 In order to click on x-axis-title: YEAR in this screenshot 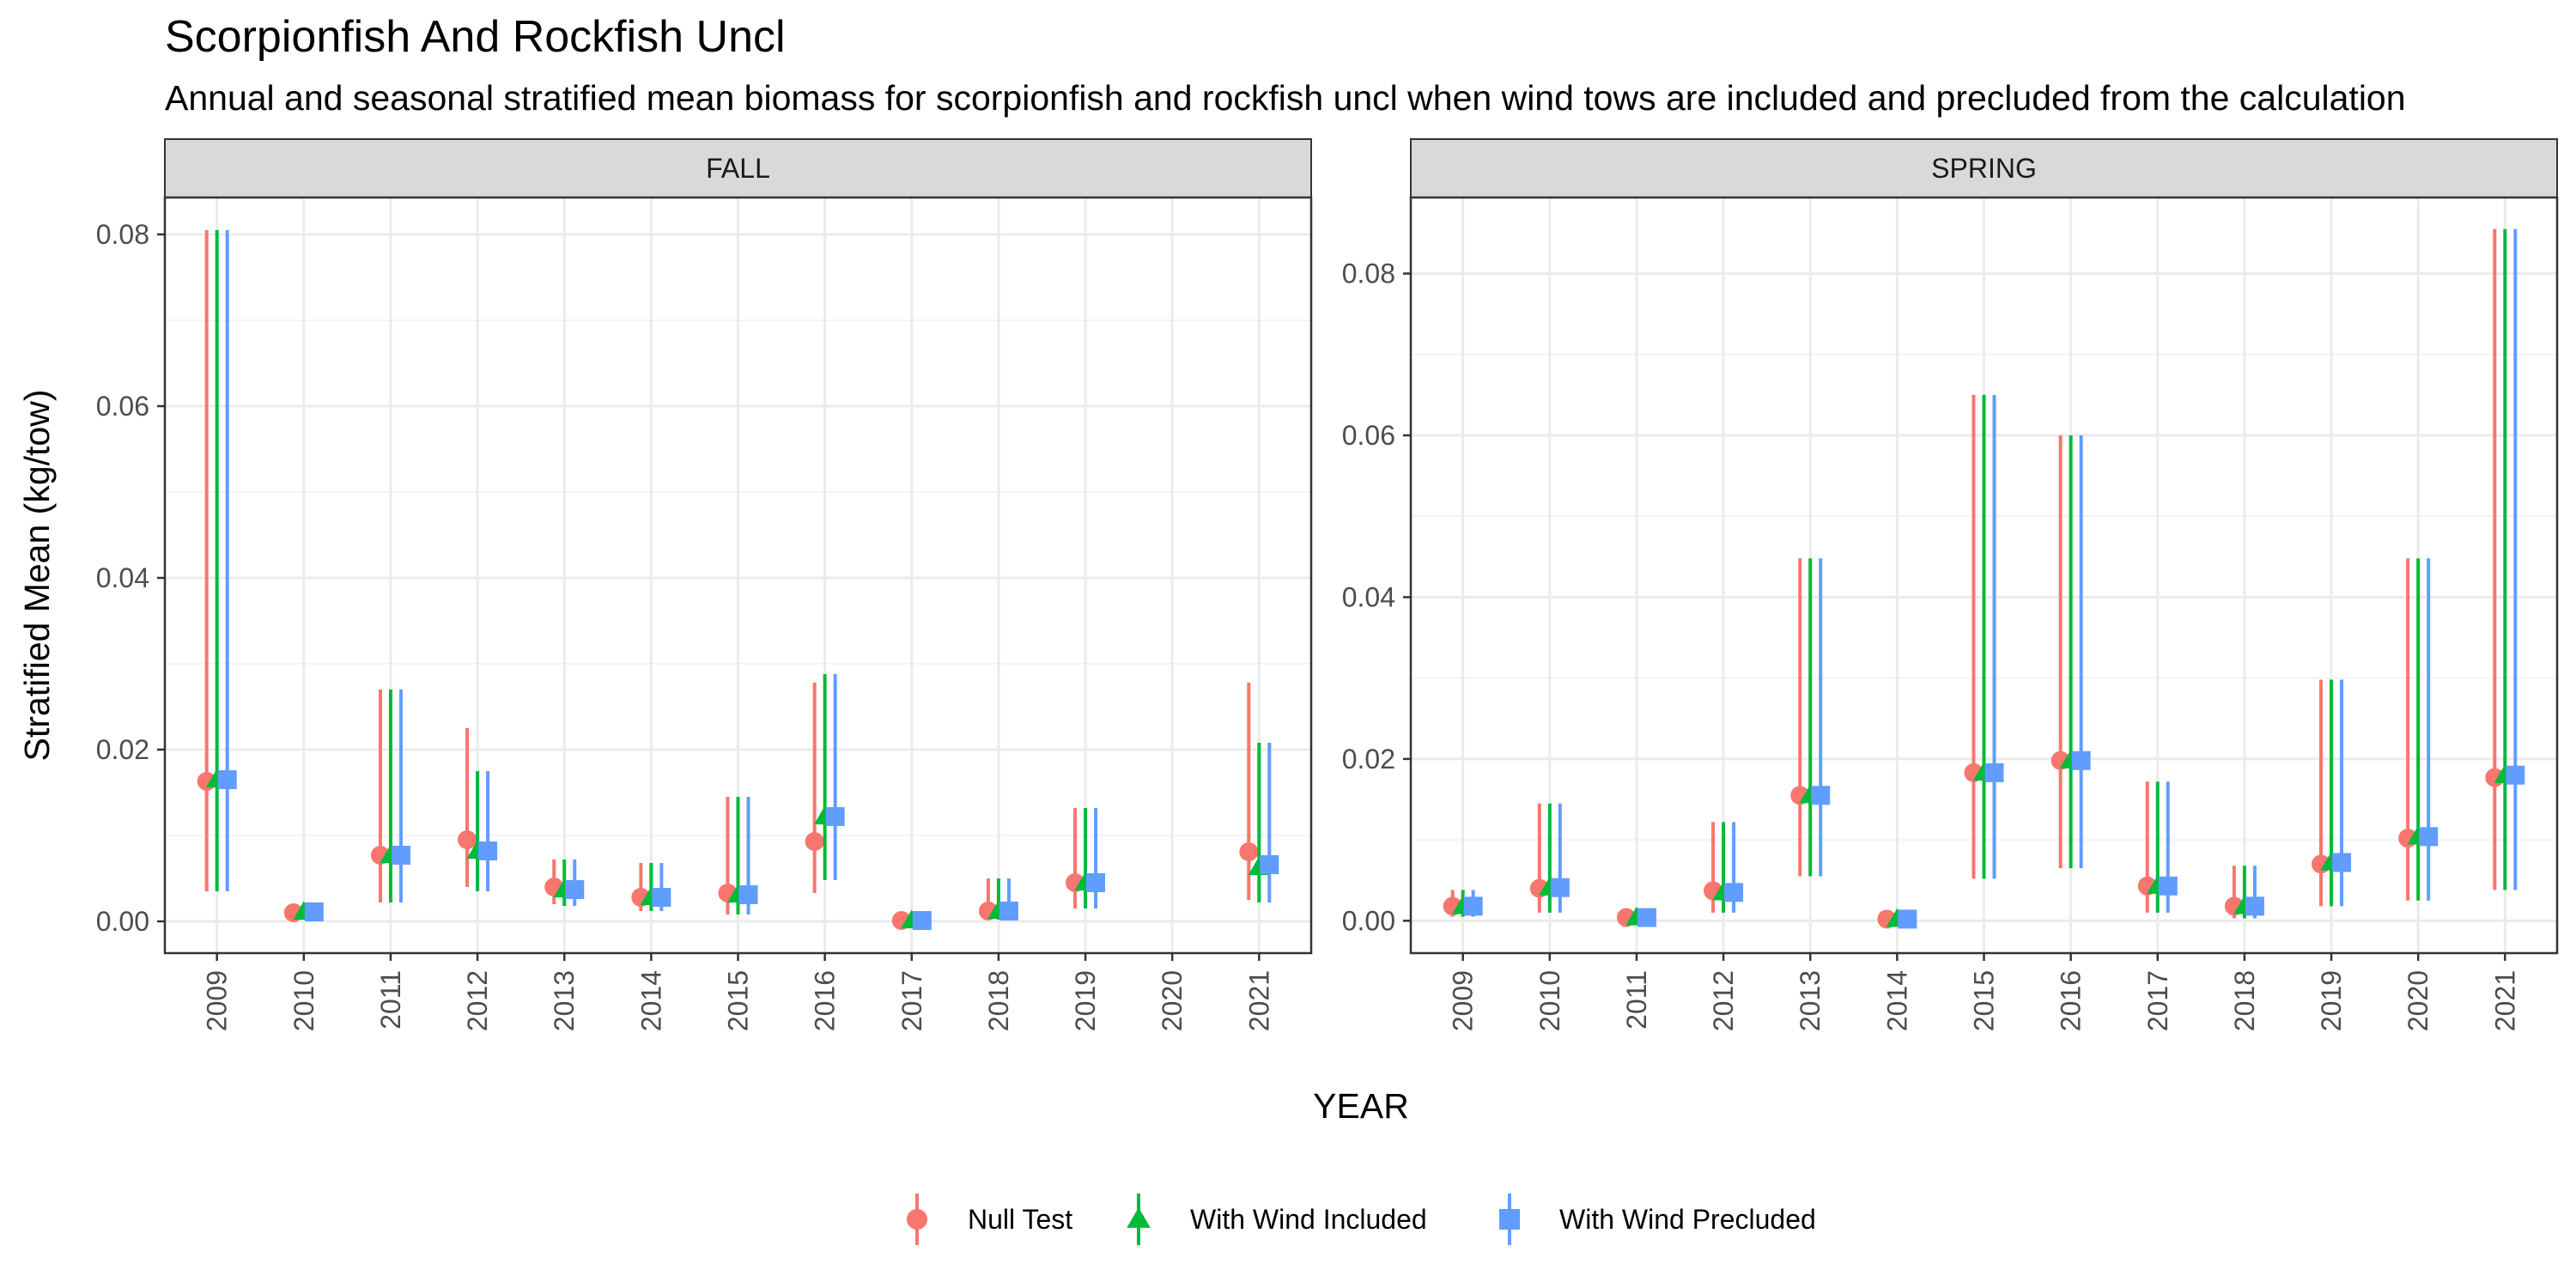, I will do `click(1361, 1106)`.